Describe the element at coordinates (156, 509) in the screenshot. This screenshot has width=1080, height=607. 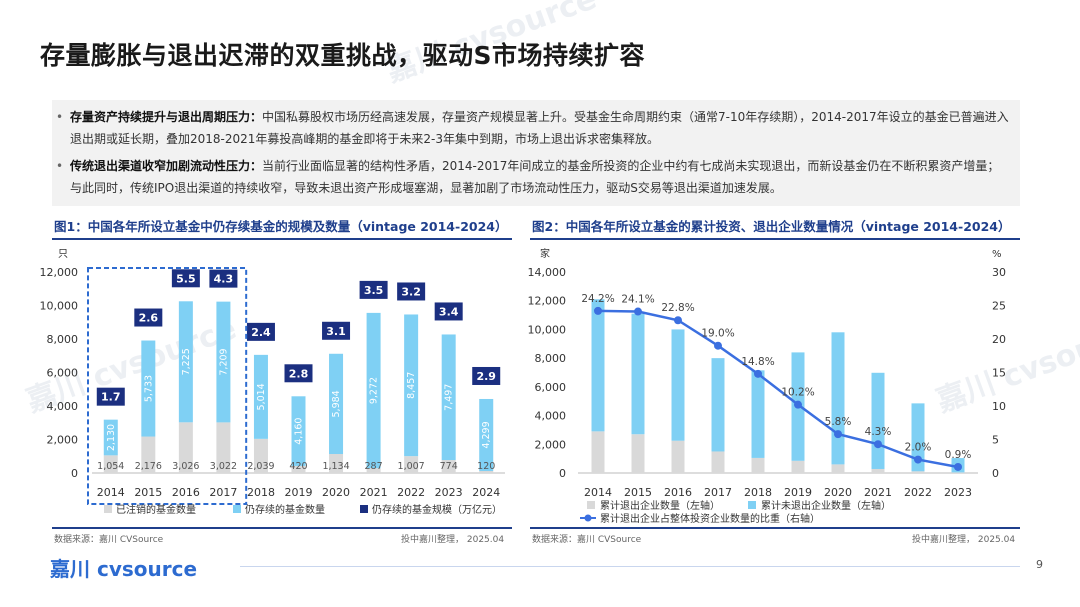
I see `legend-label: 已注销的基金数量` at that location.